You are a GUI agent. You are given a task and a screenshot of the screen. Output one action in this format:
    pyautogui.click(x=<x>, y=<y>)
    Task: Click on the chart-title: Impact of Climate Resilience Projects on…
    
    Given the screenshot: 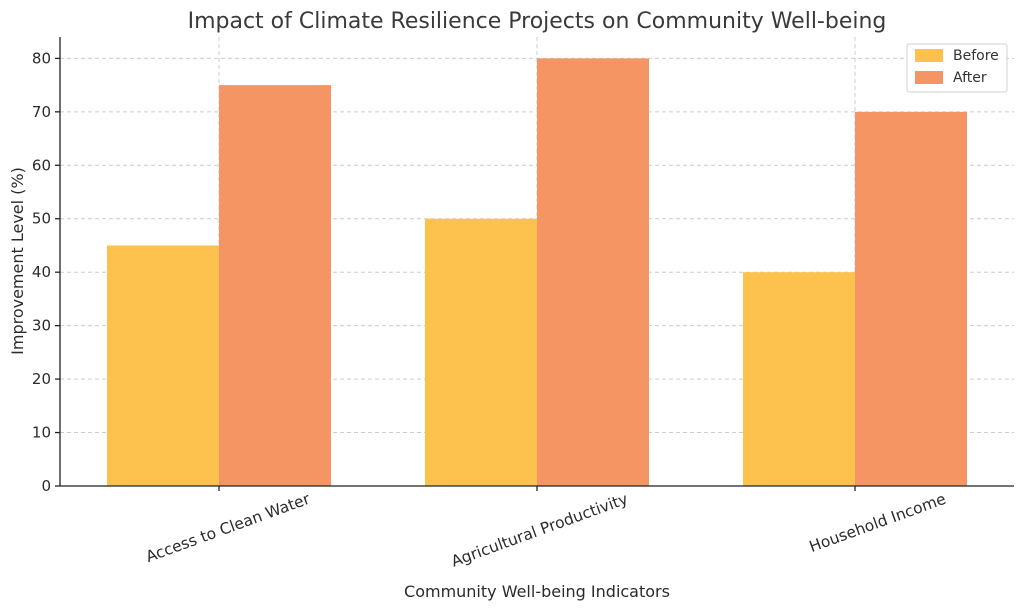 What is the action you would take?
    pyautogui.click(x=537, y=21)
    